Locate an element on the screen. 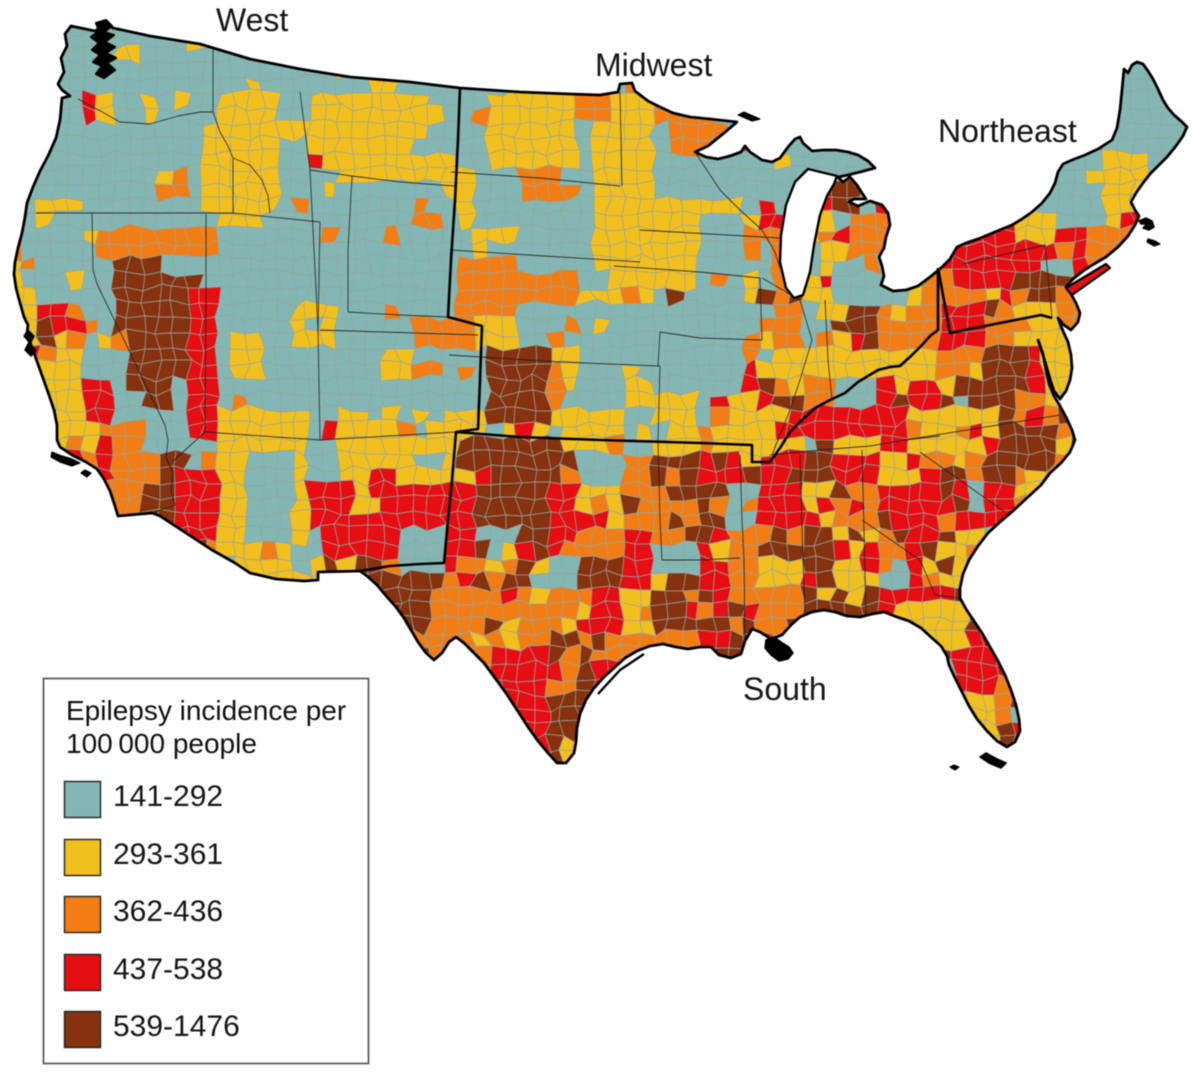 This screenshot has width=1200, height=1076. svg-text: 362-436 is located at coordinates (168, 911).